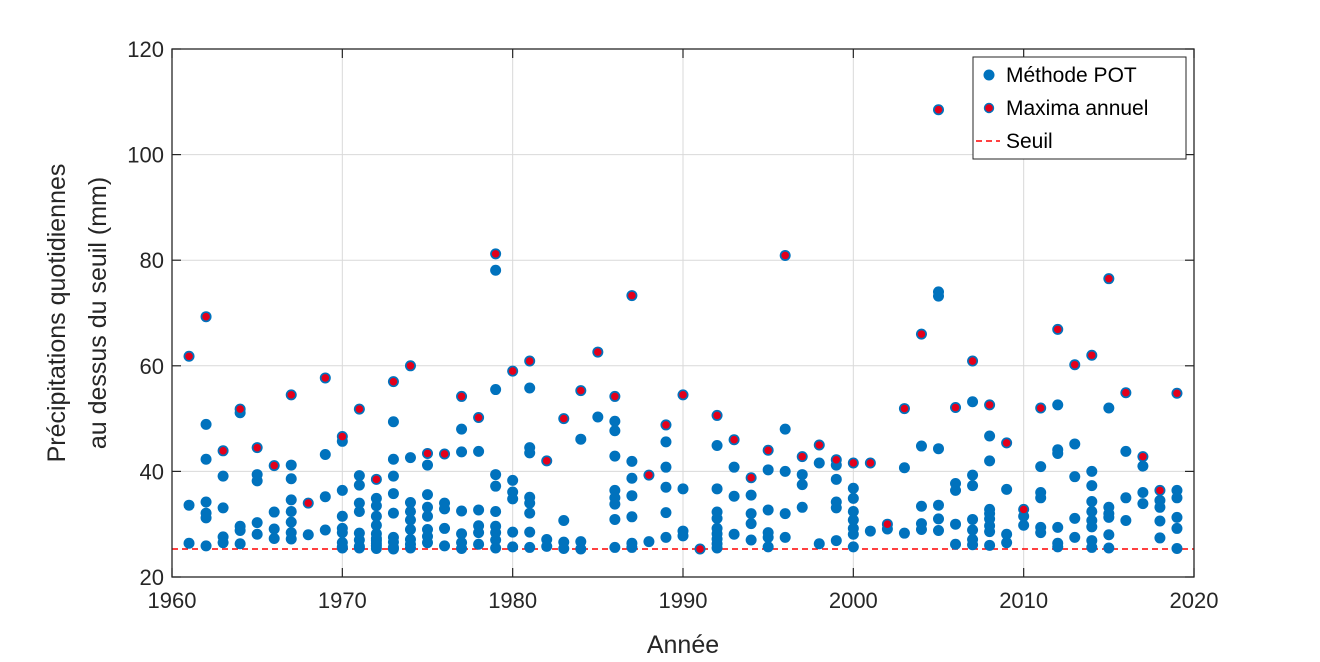 Image resolution: width=1320 pixels, height=662 pixels. What do you see at coordinates (152, 366) in the screenshot?
I see `y-tick-label: 60` at bounding box center [152, 366].